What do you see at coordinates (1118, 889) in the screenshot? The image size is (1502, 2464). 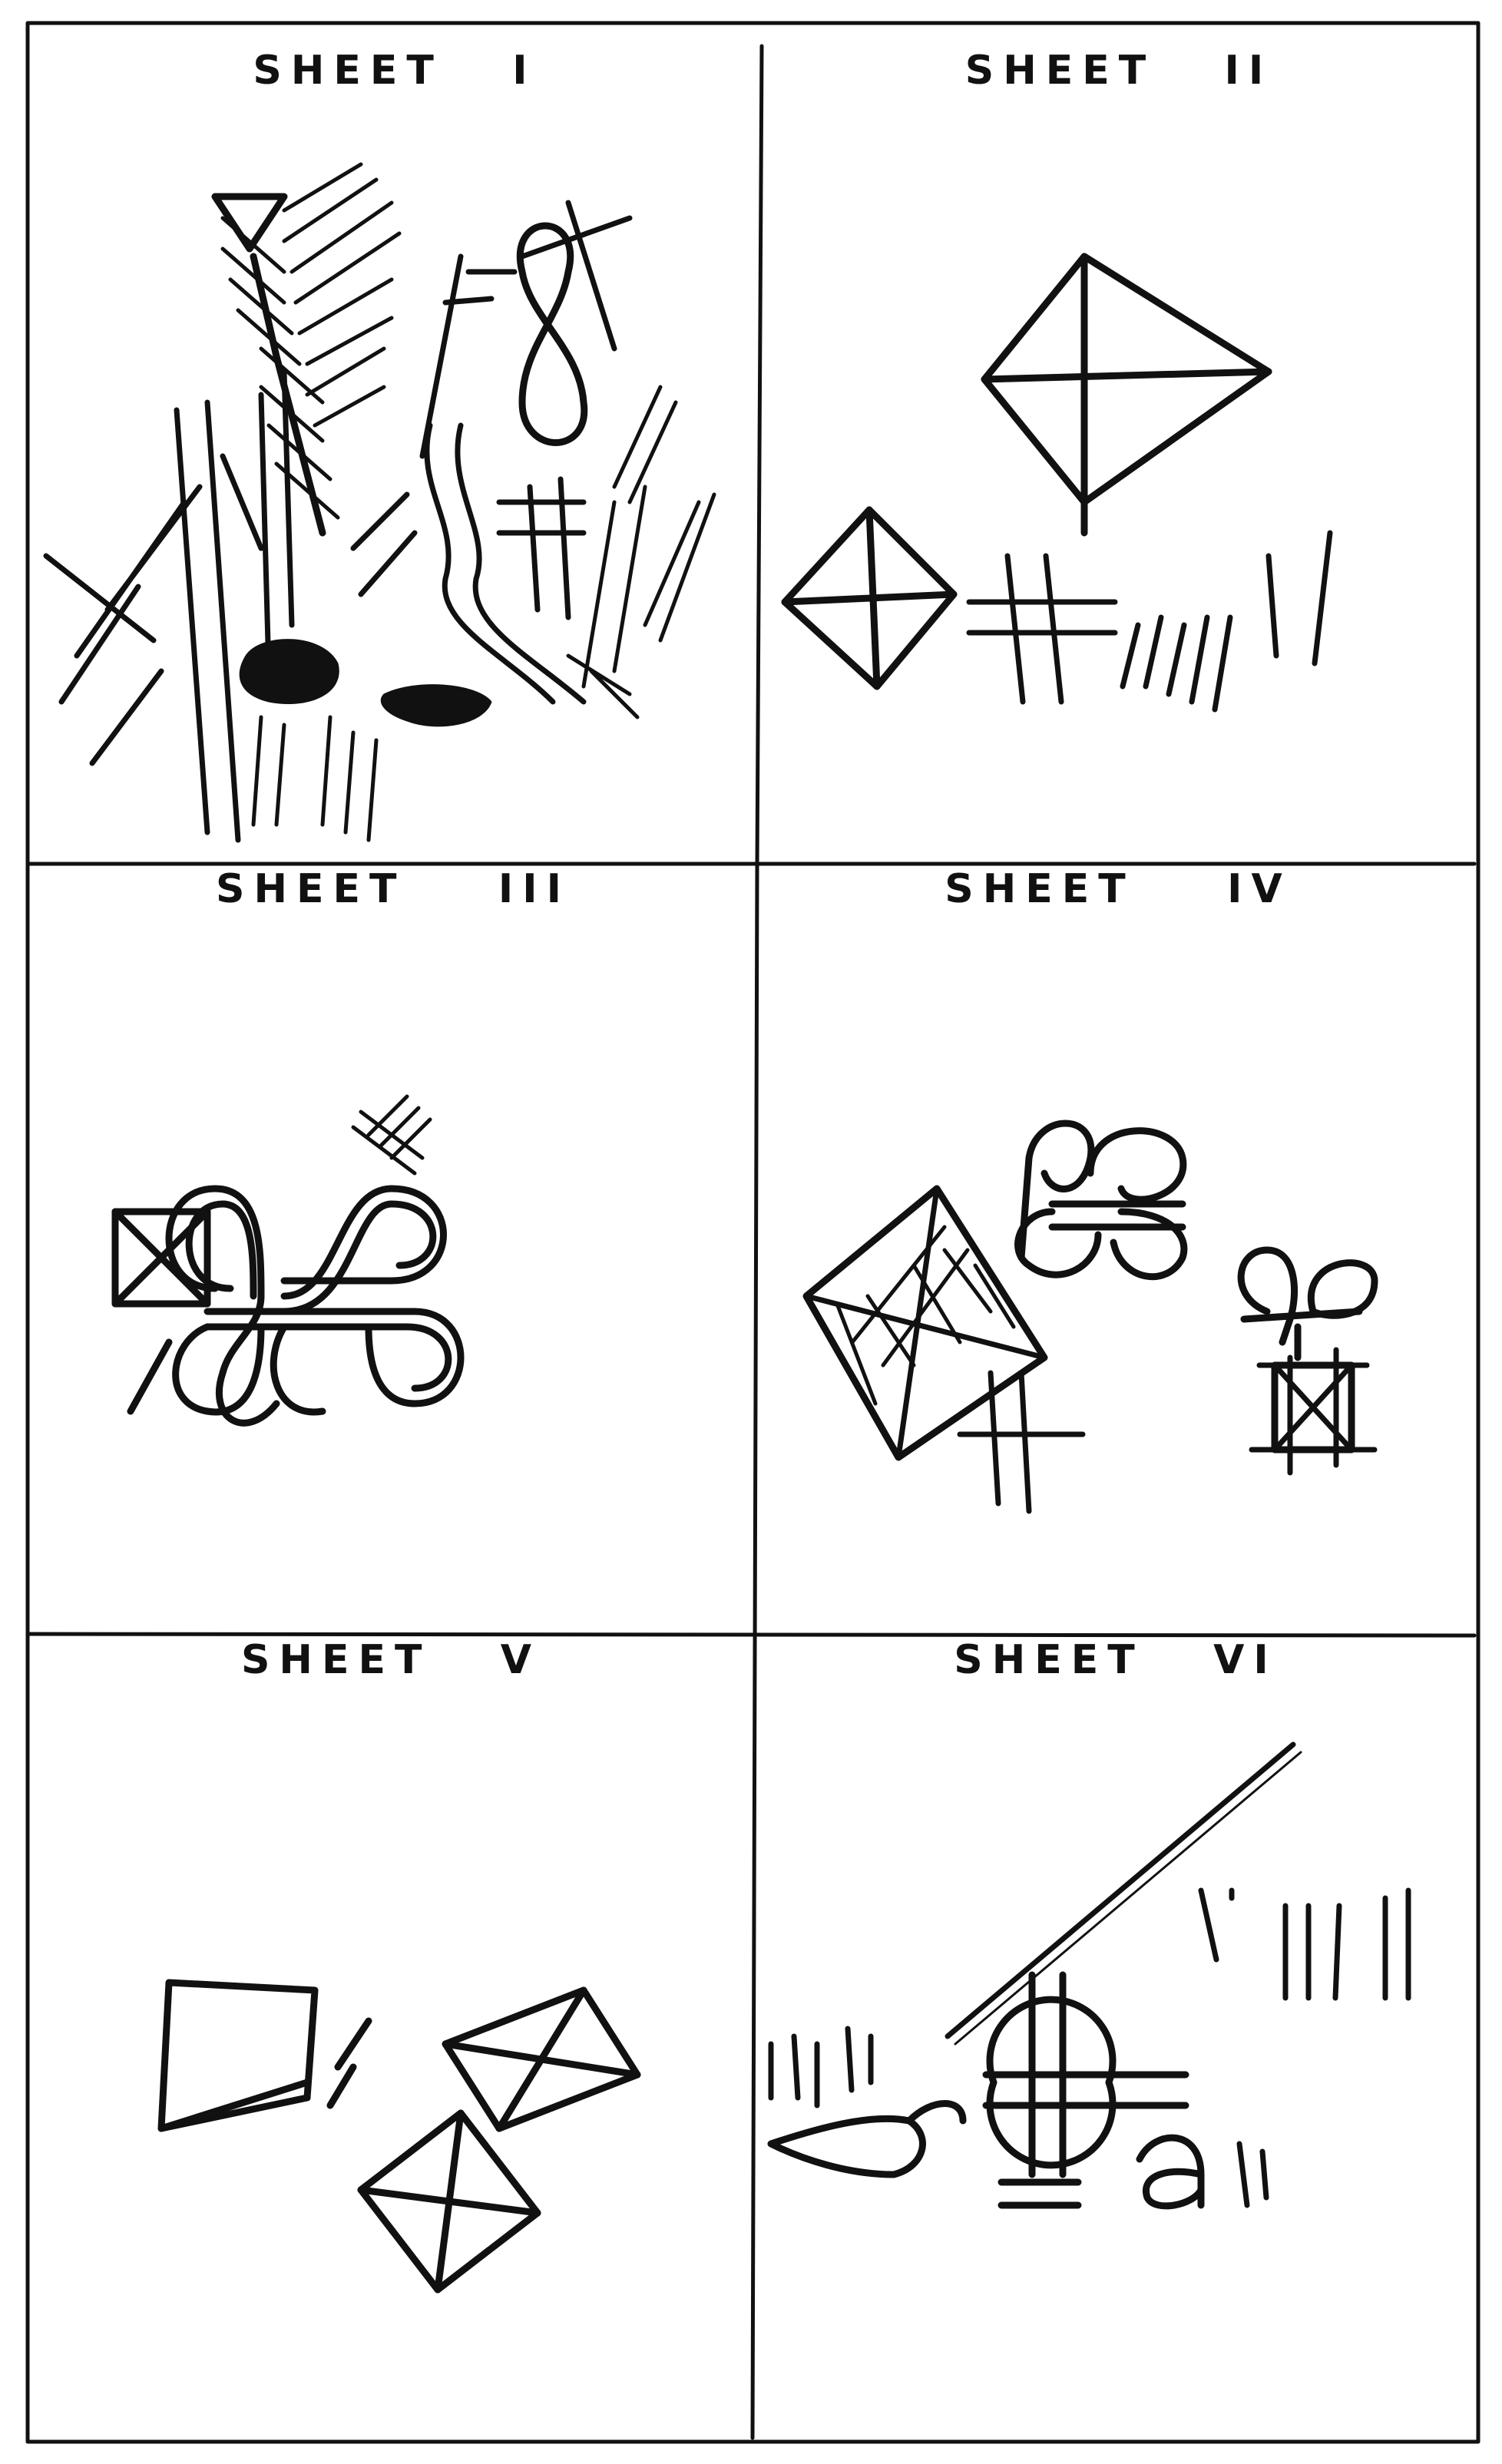 I see `panel-title: SHEET IV` at bounding box center [1118, 889].